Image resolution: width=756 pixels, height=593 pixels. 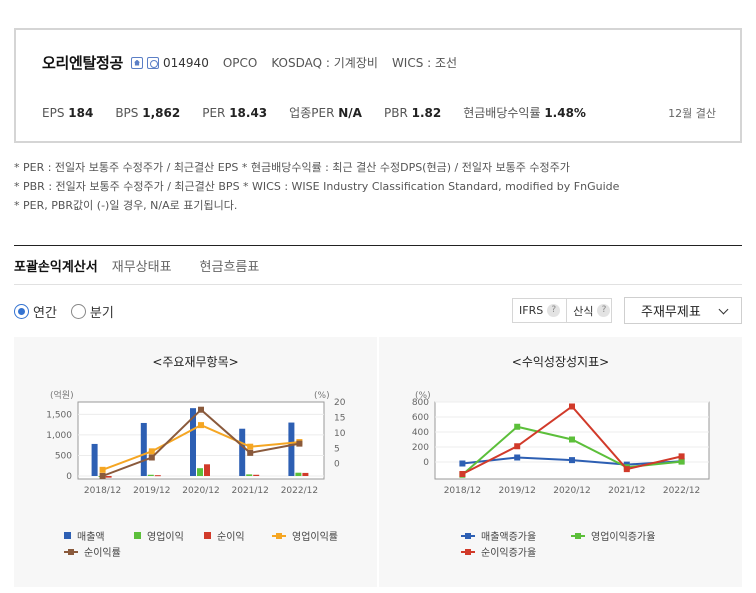 I want to click on y-tick-label-right: 0, so click(x=337, y=465).